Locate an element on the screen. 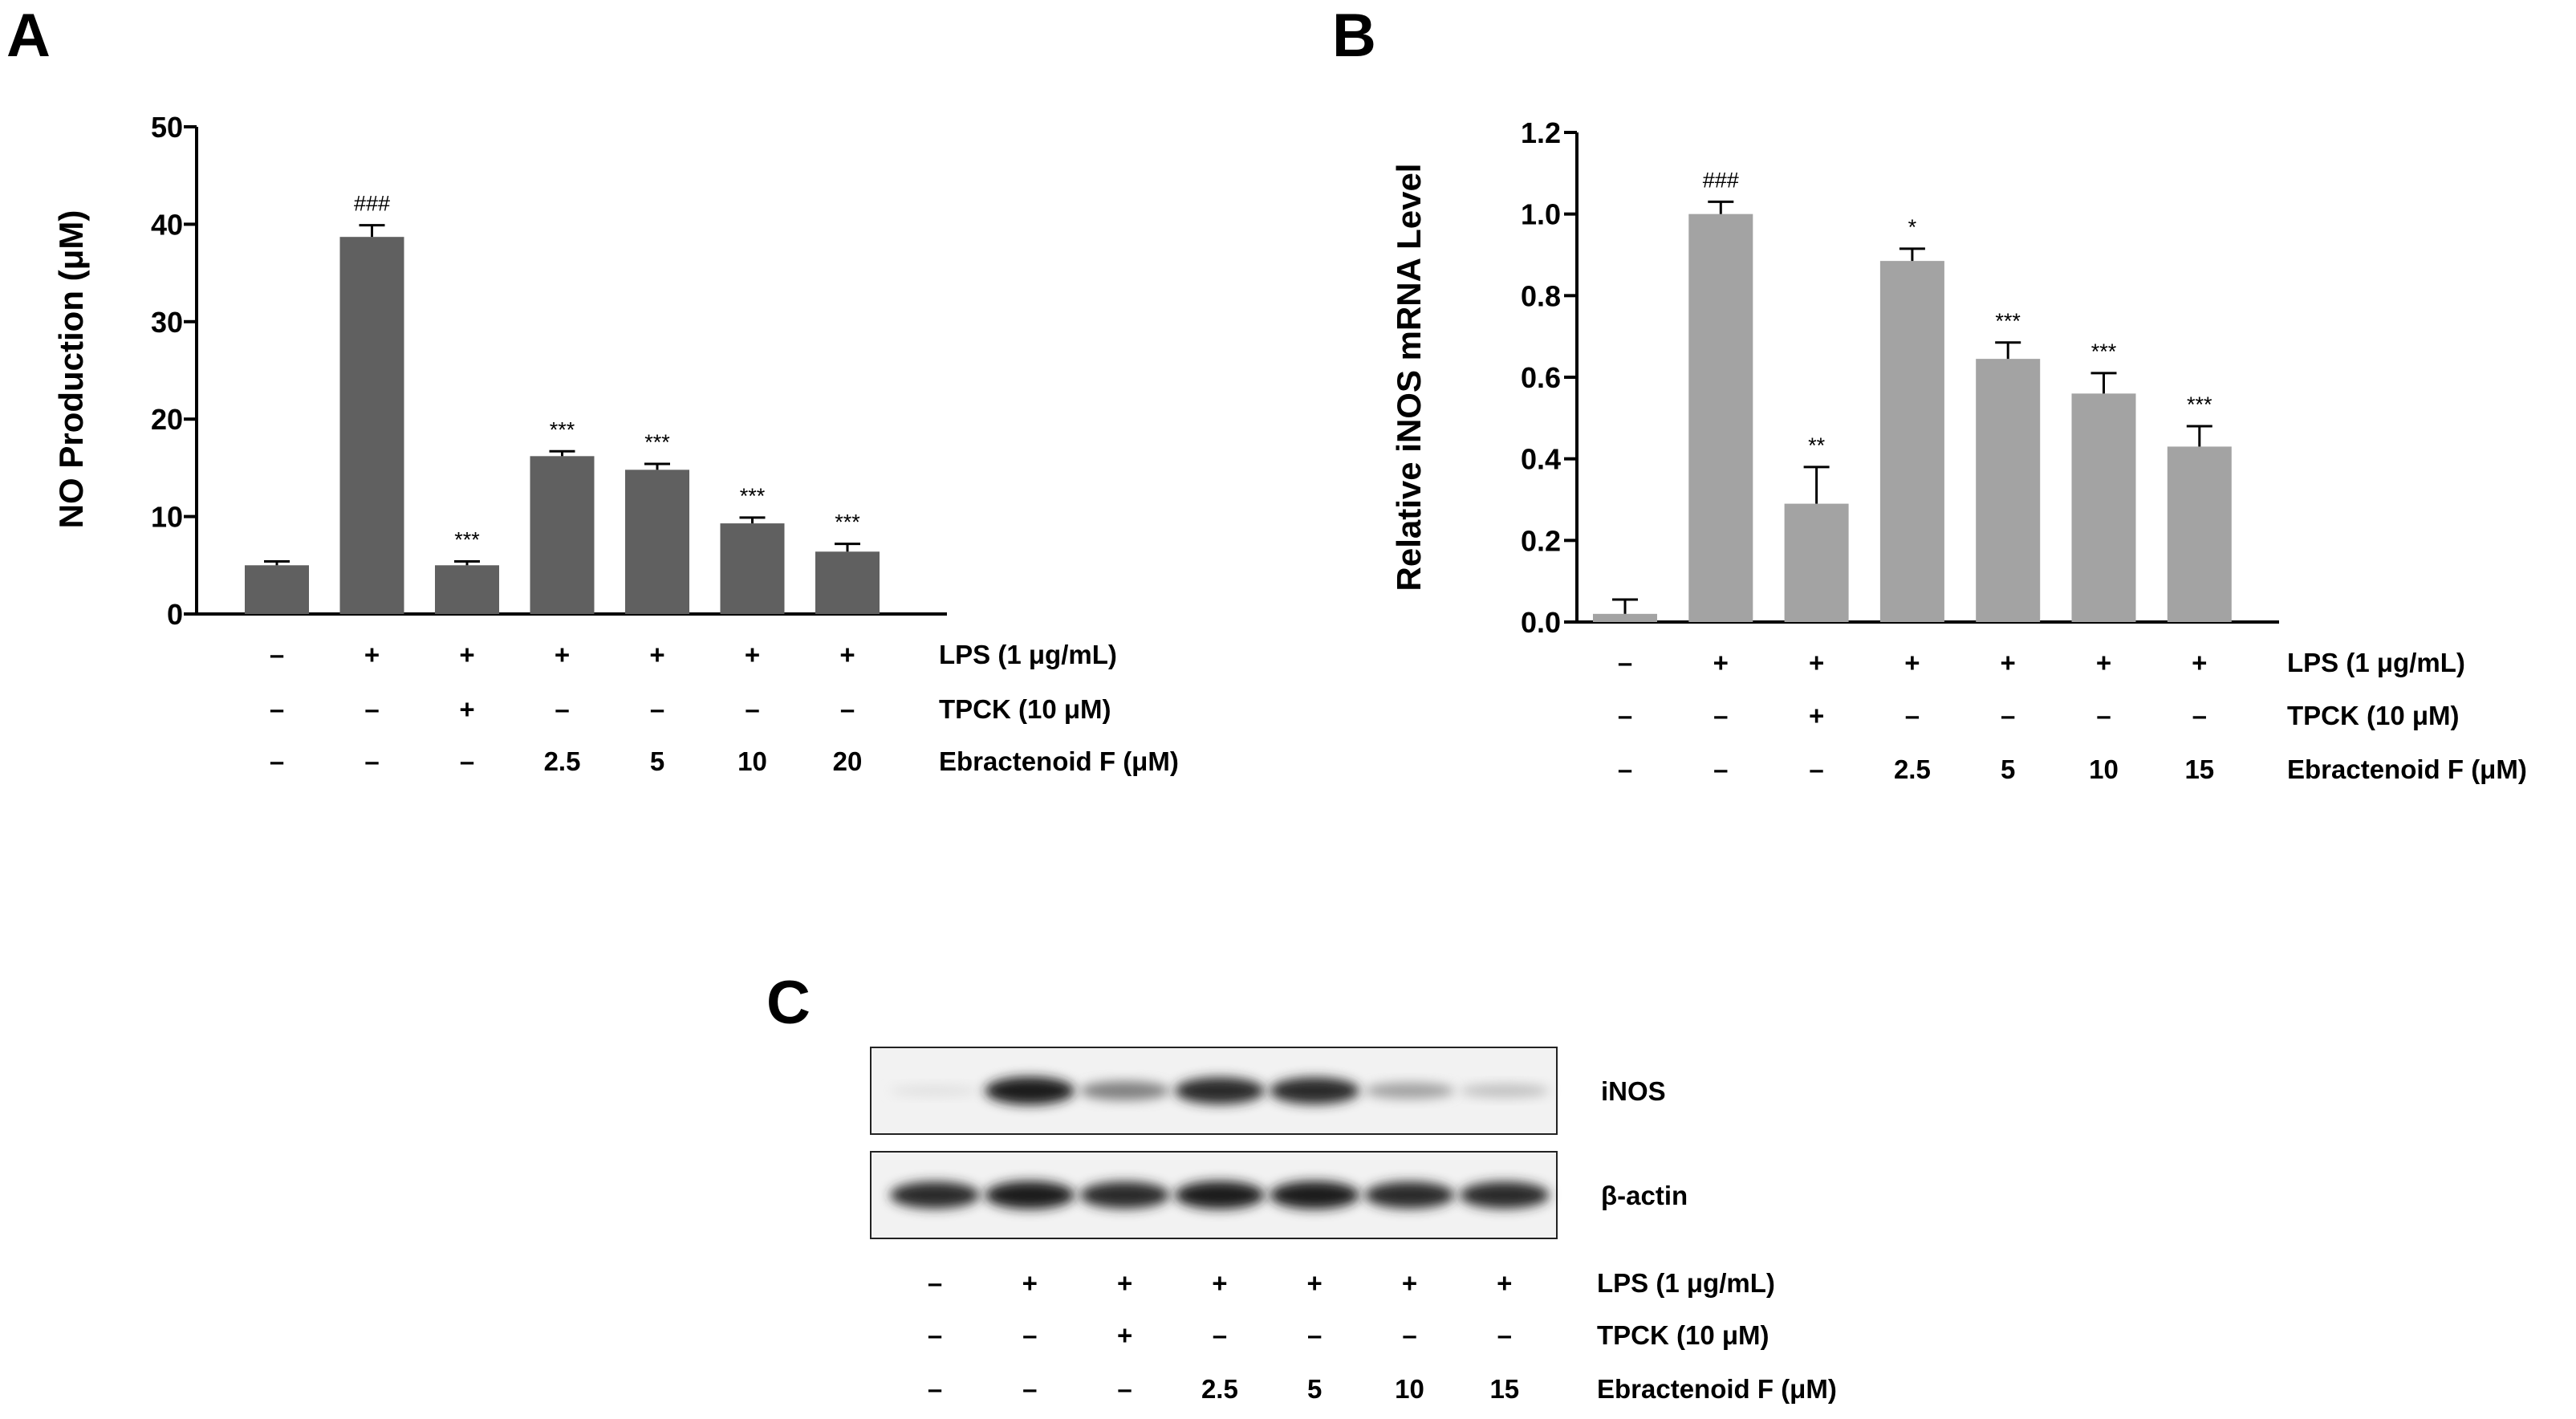 The height and width of the screenshot is (1419, 2576). panel-b-condition-value: 15 is located at coordinates (2199, 769).